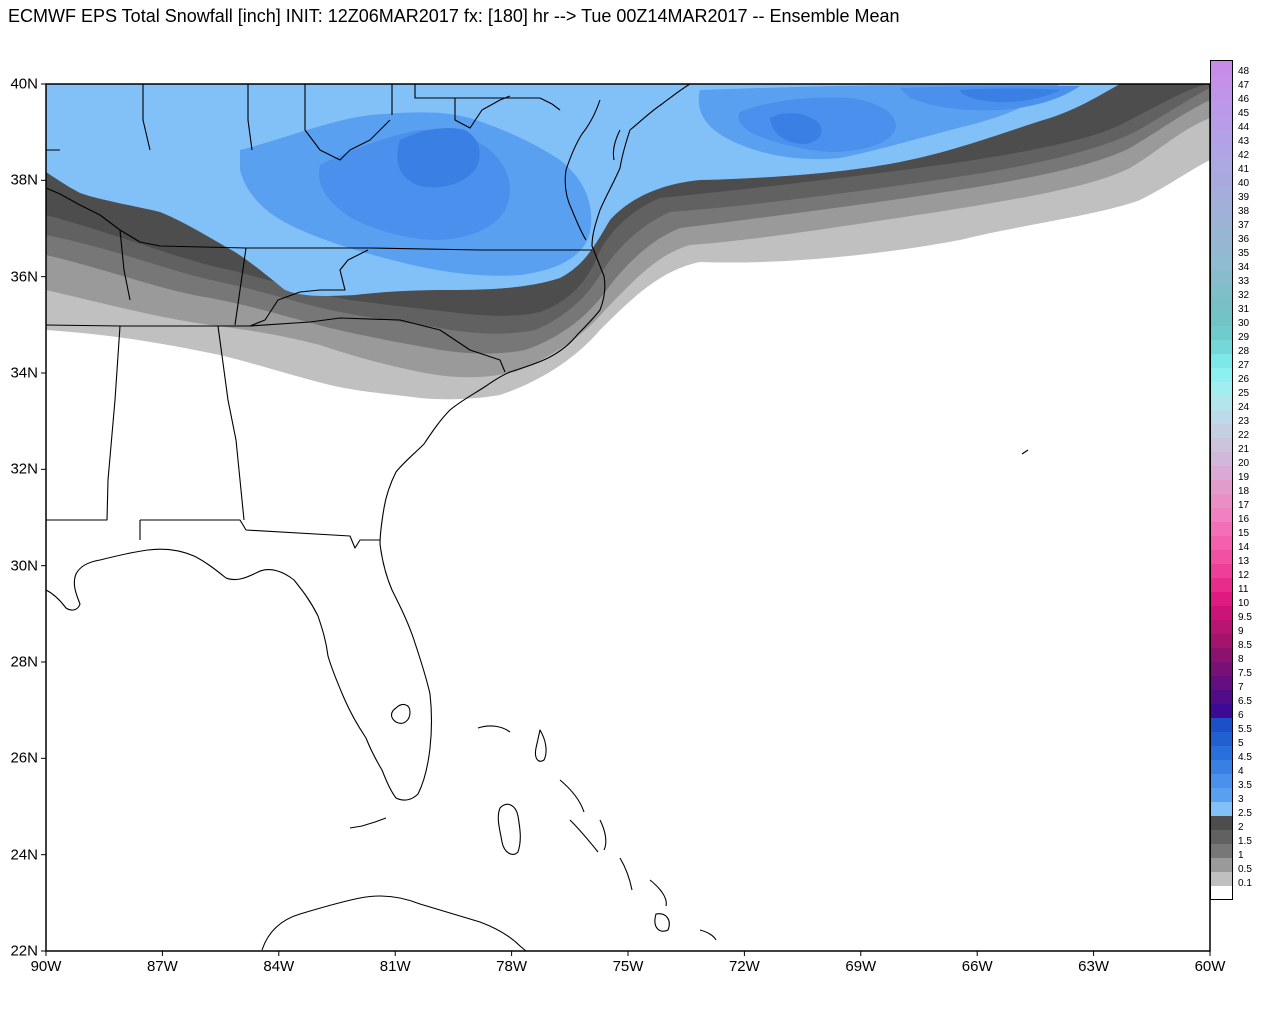  Describe the element at coordinates (1244, 393) in the screenshot. I see `legend-label: 25` at that location.